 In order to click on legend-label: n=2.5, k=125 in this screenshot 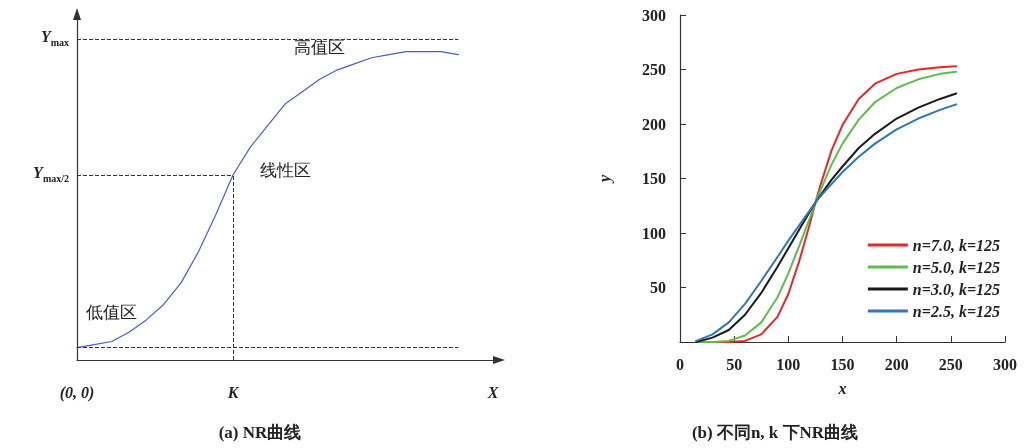, I will do `click(956, 311)`.